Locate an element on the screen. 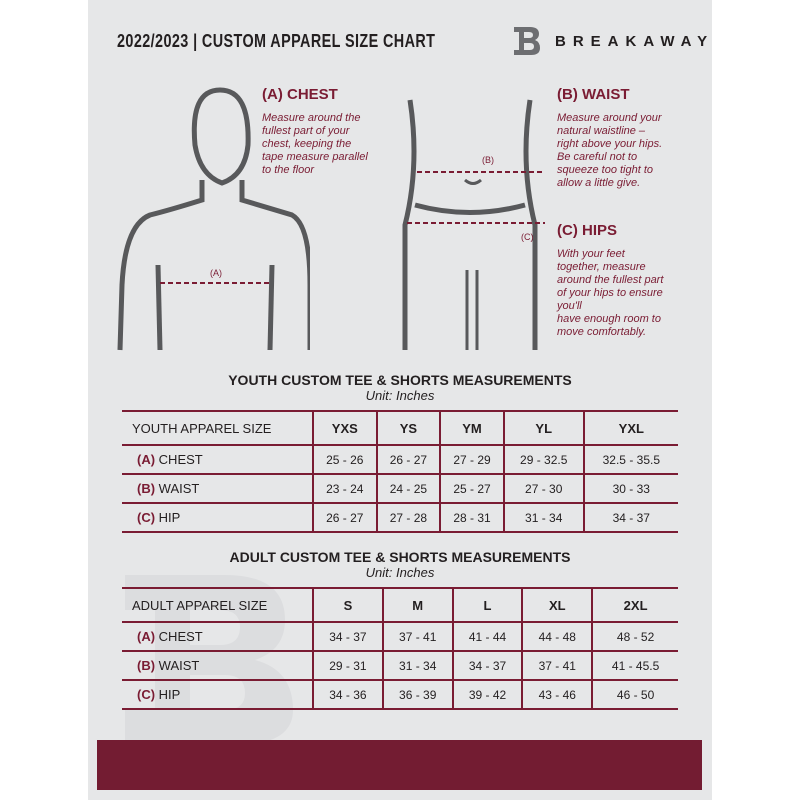 Image resolution: width=800 pixels, height=800 pixels. chest-heading: (A) CHEST is located at coordinates (300, 94).